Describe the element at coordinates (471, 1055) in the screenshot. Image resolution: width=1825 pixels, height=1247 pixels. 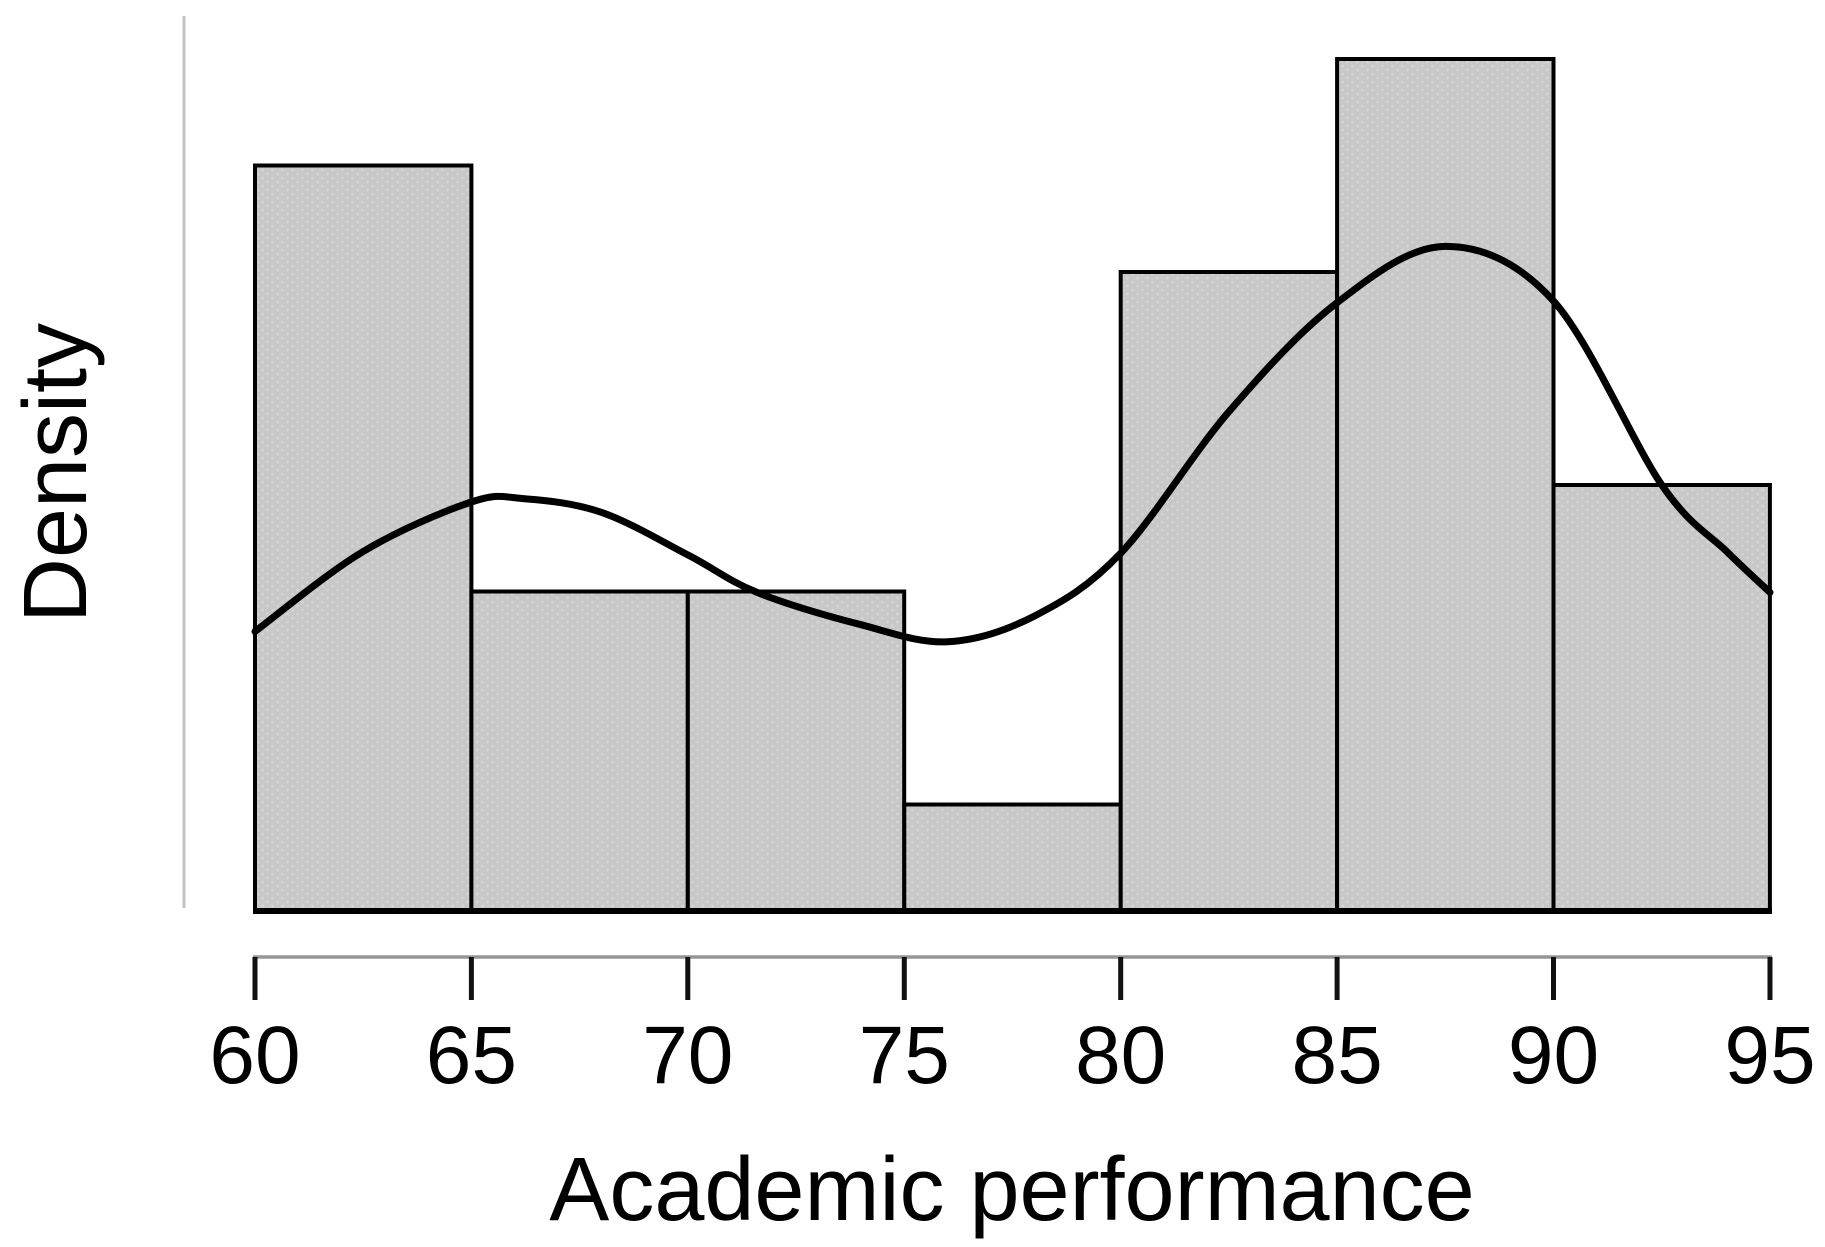
I see `x-tick-label: 65` at that location.